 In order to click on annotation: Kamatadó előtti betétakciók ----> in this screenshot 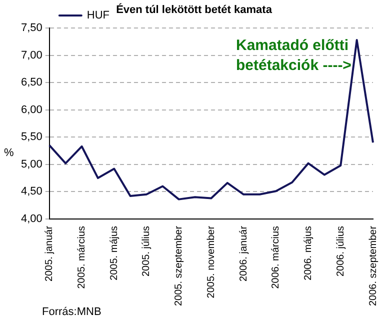, I will do `click(294, 56)`.